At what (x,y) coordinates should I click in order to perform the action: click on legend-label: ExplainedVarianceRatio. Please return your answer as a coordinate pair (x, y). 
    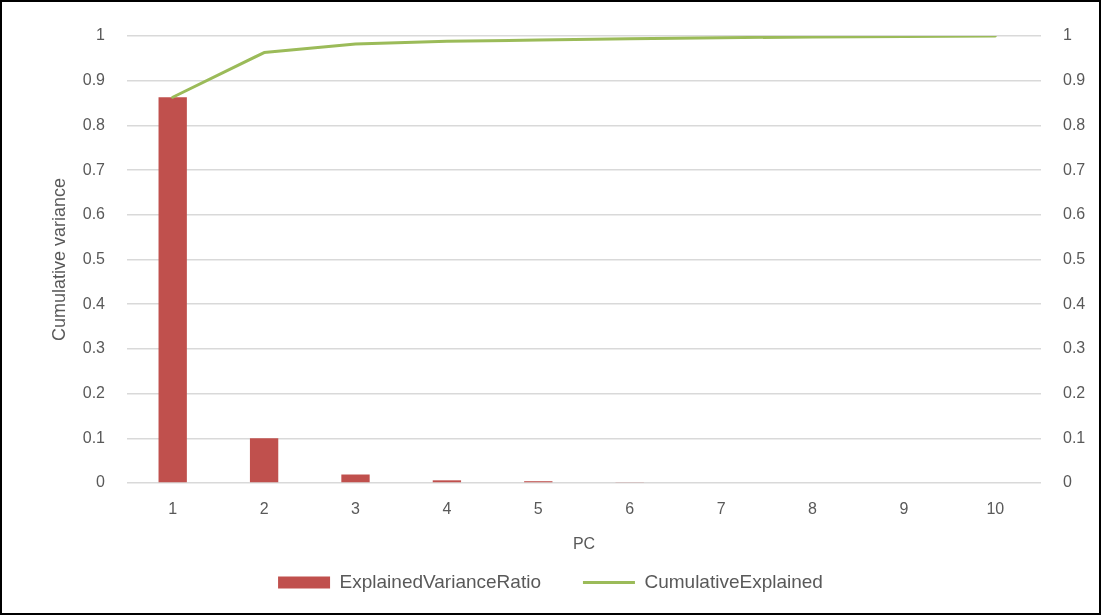
    Looking at the image, I should click on (440, 581).